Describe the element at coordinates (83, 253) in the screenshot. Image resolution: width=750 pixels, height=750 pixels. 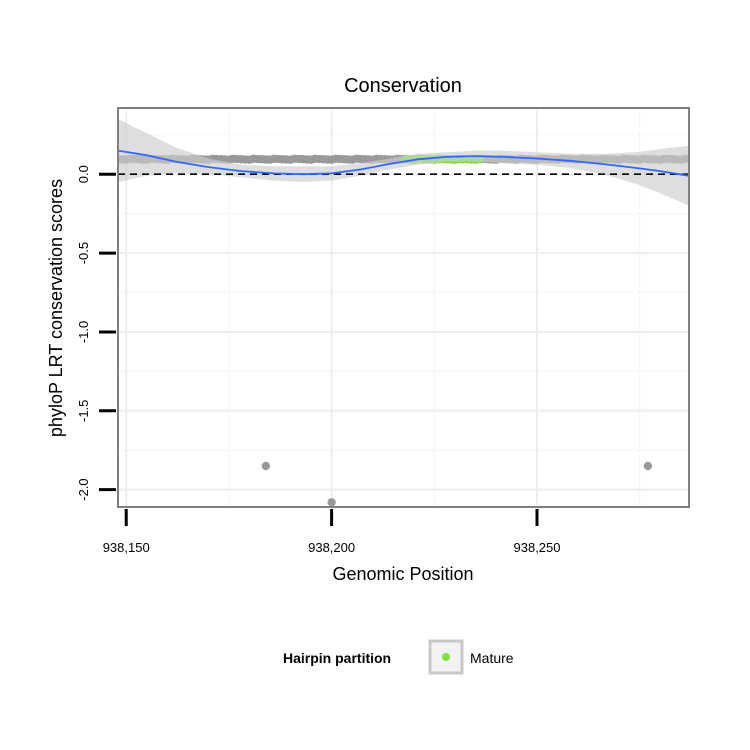
I see `y-tick-label: -0.5` at that location.